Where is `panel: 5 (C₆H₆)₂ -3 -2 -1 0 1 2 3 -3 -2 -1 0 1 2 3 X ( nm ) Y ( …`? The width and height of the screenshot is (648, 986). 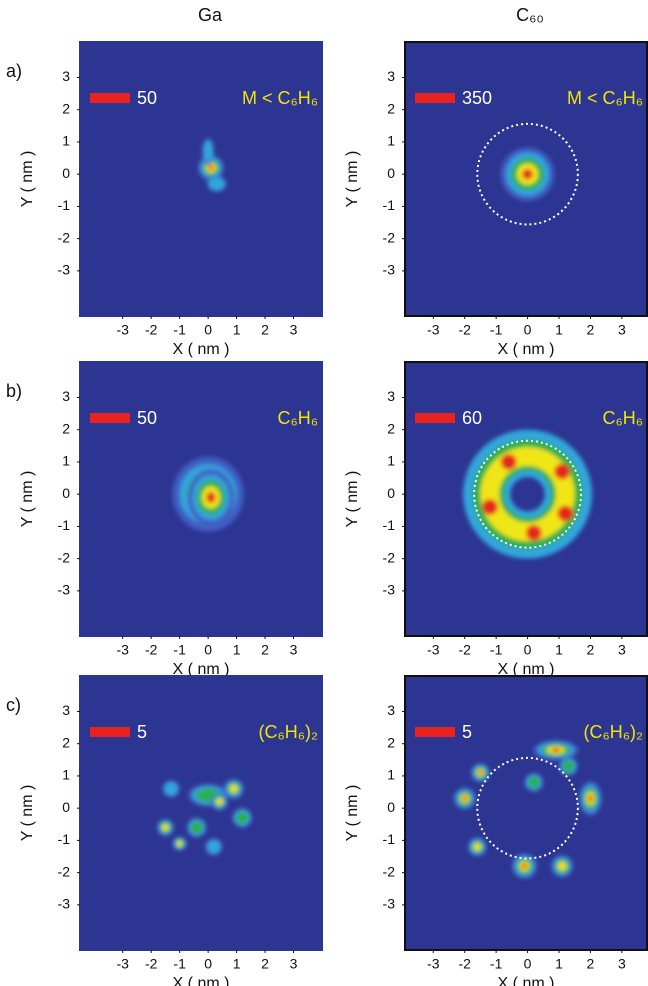 panel: 5 (C₆H₆)₂ -3 -2 -1 0 1 2 3 -3 -2 -1 0 1 2 3 X ( nm ) Y ( … is located at coordinates (496, 830).